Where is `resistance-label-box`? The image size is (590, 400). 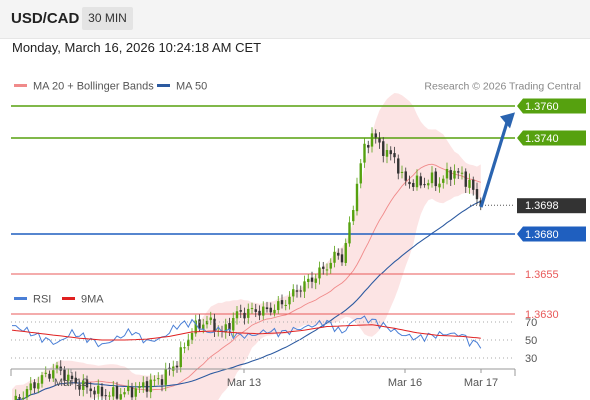
resistance-label-box is located at coordinates (551, 106).